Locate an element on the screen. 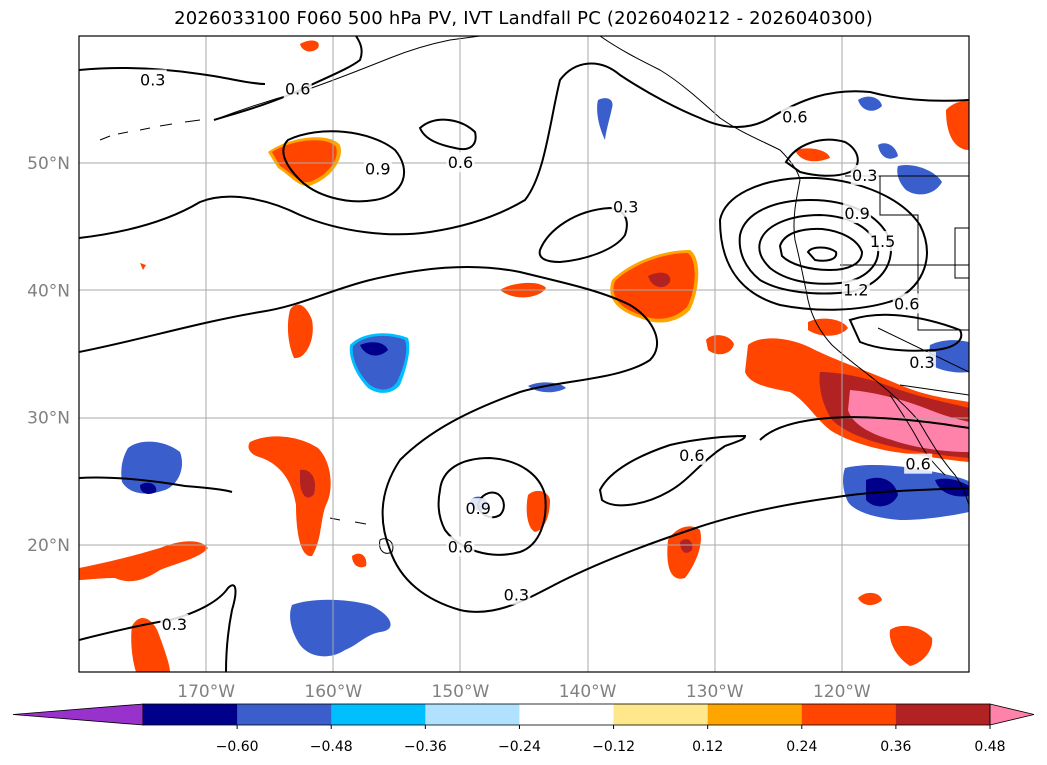 The image size is (1047, 765). colorbar-tick-label: −0.12 is located at coordinates (613, 747).